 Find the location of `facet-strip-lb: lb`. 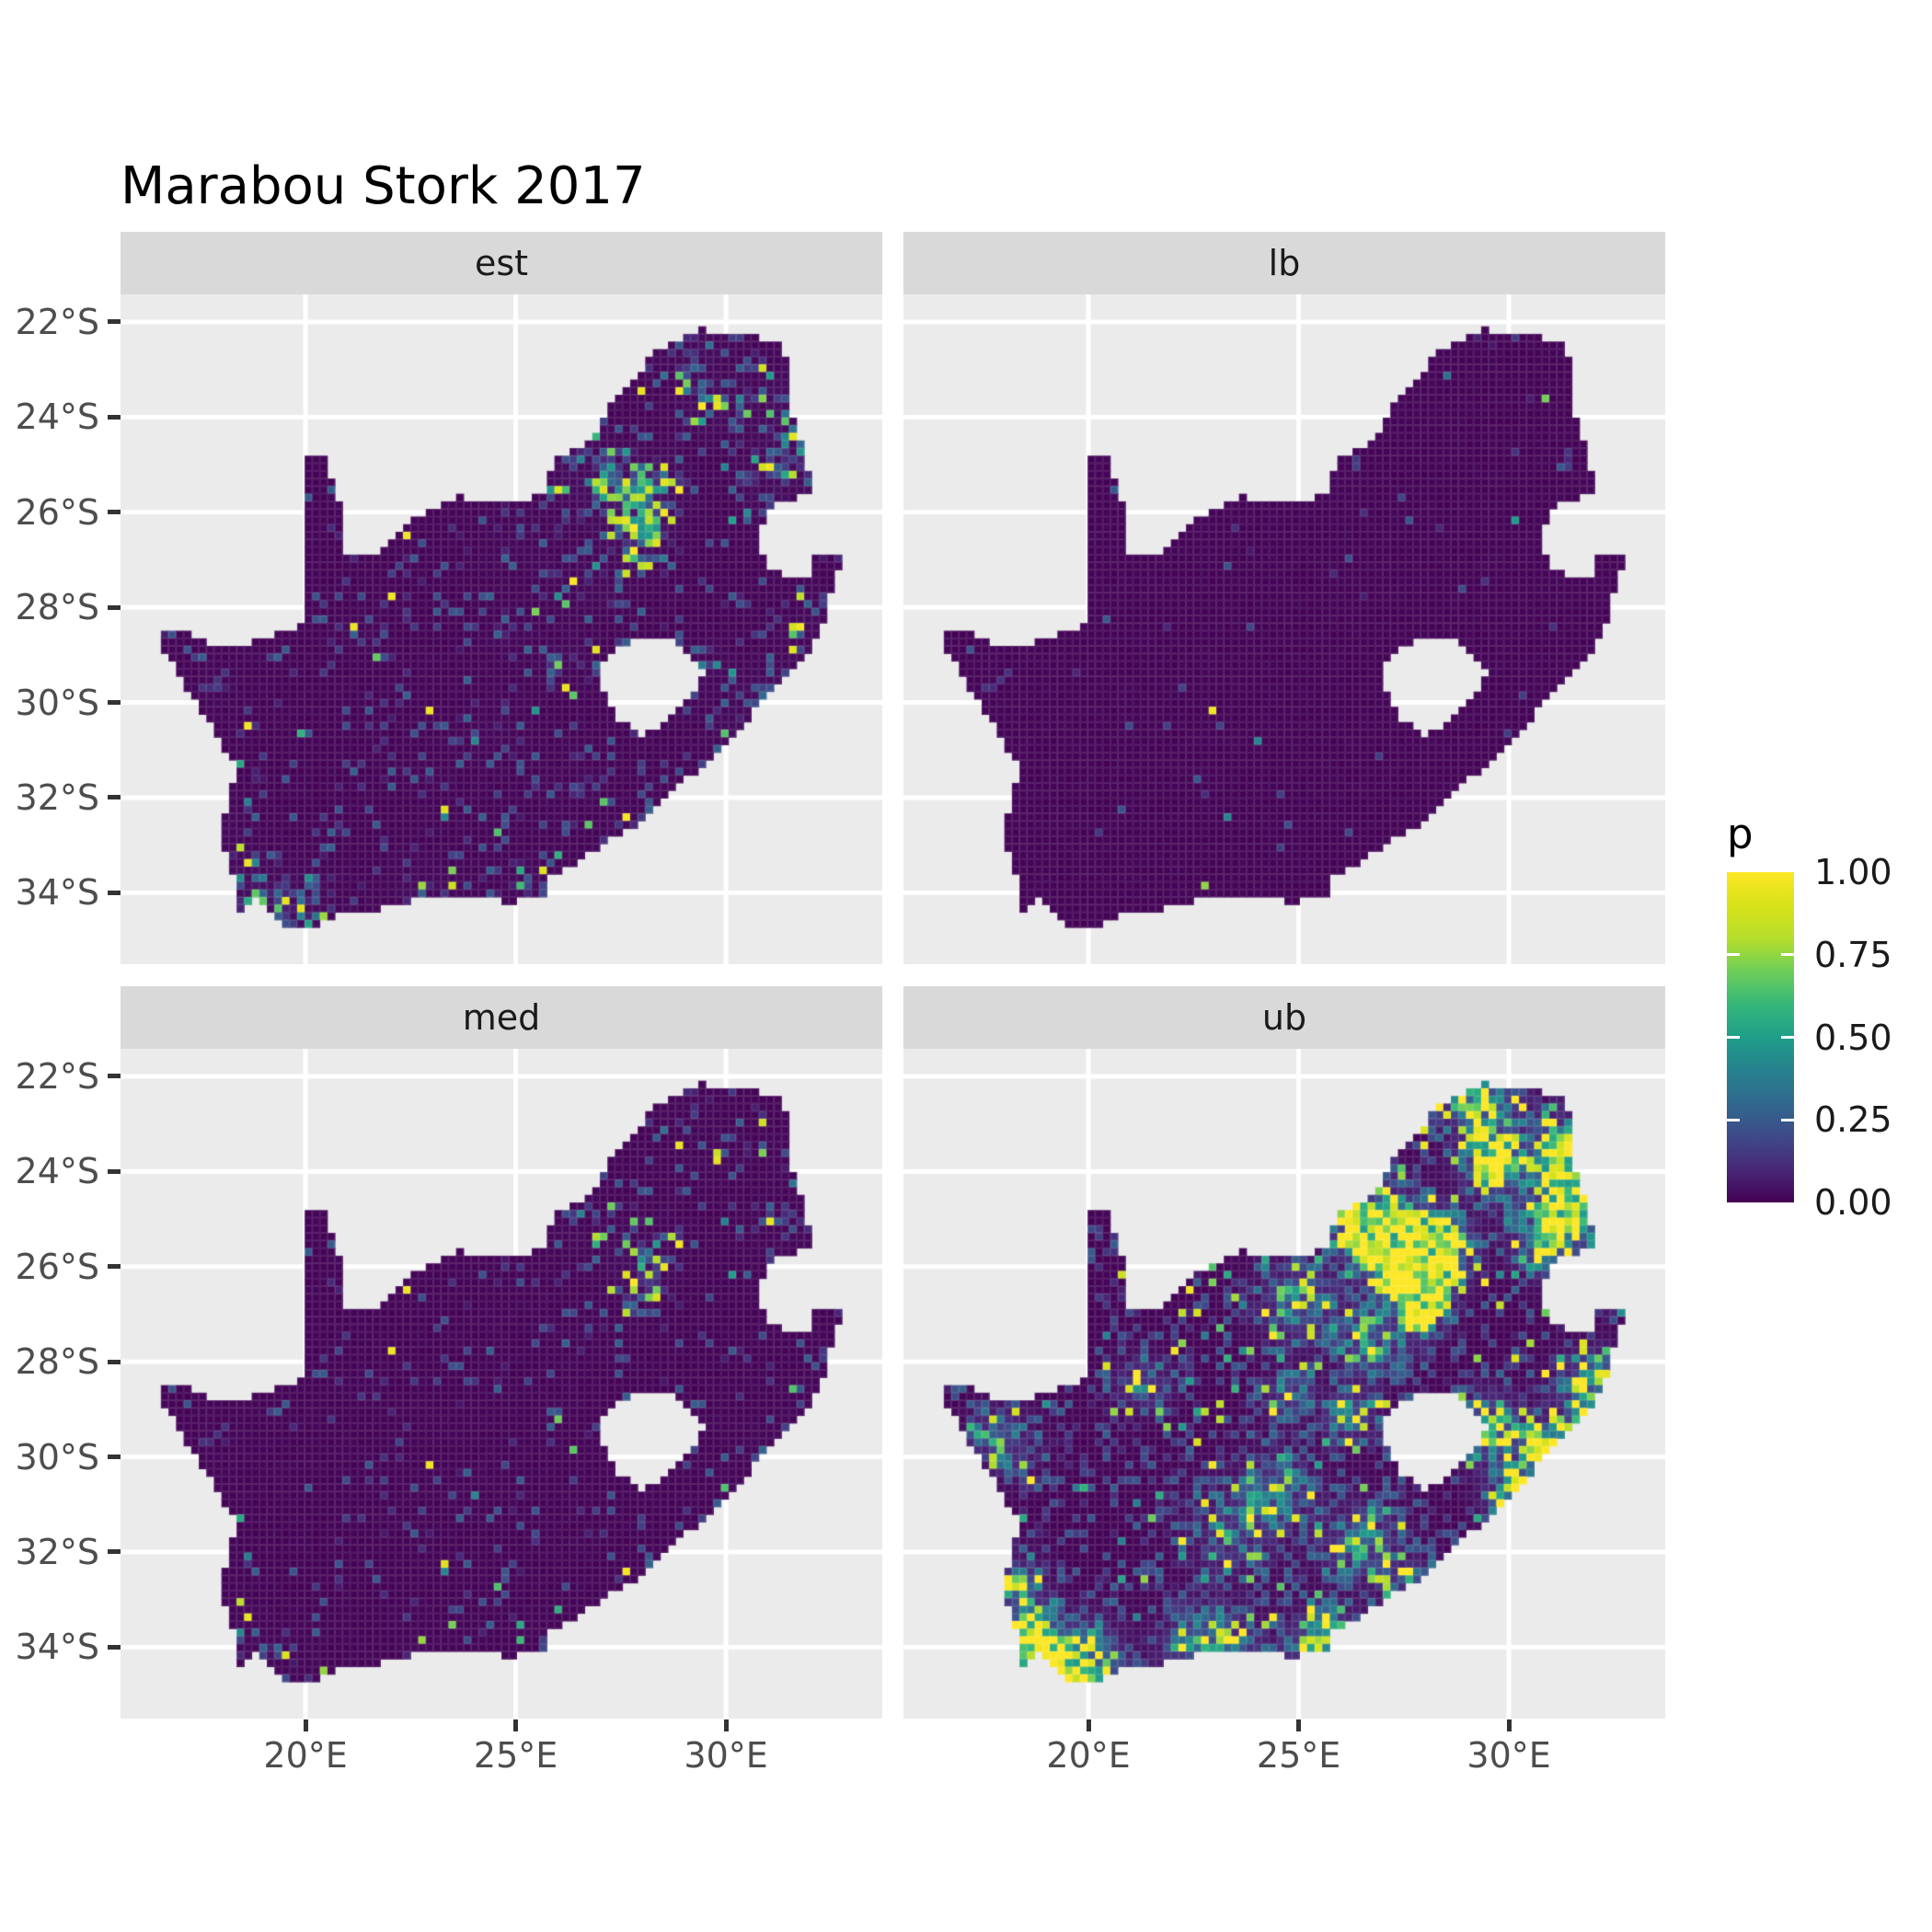

facet-strip-lb: lb is located at coordinates (1284, 263).